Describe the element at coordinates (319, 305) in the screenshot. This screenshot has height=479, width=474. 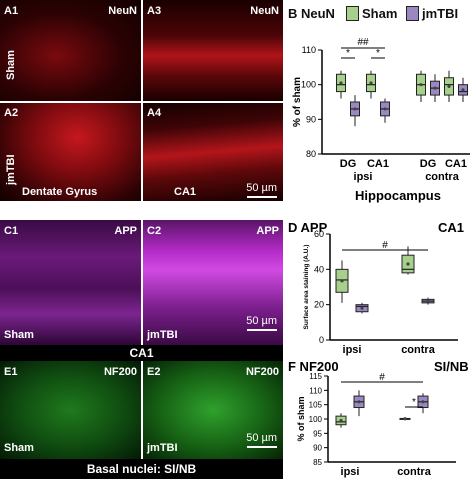
I see `y-tick-label: 20` at that location.